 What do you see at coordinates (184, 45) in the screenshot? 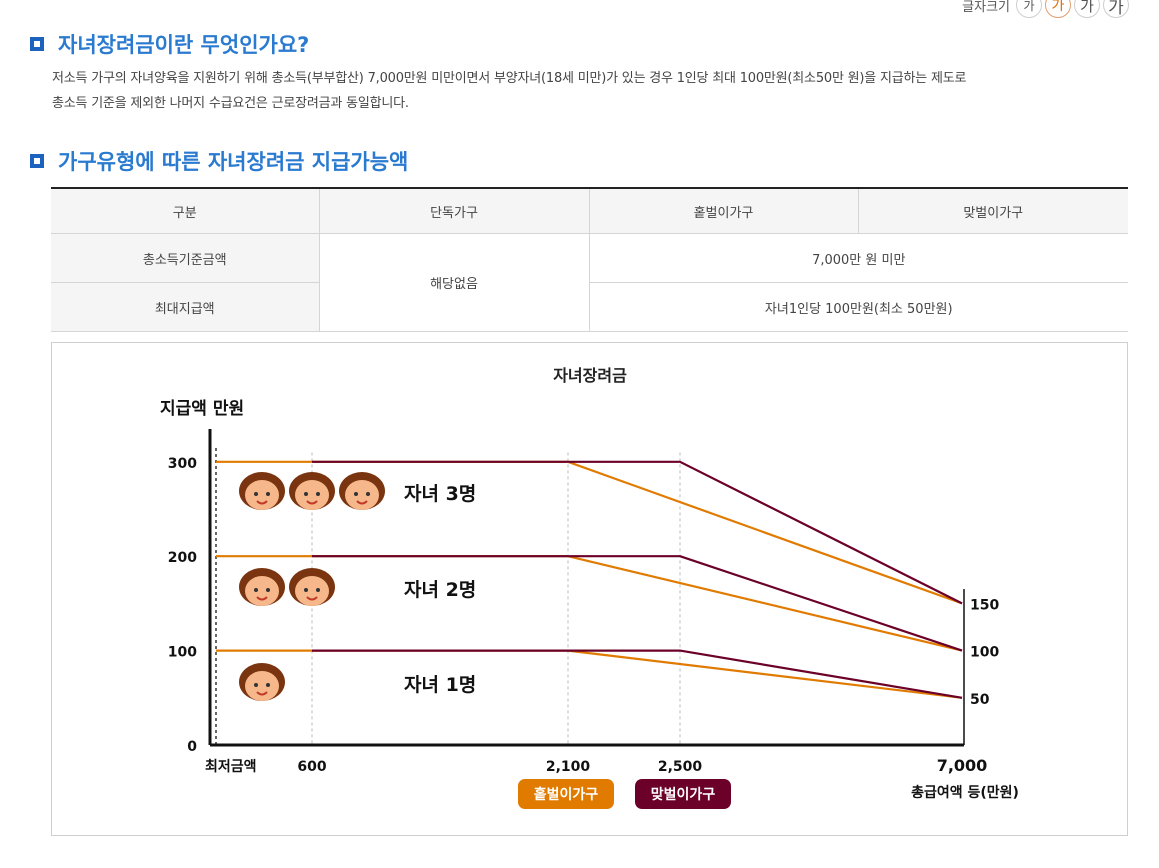
I see `section-title-text: 자녀장려금이란 무엇인가요?` at bounding box center [184, 45].